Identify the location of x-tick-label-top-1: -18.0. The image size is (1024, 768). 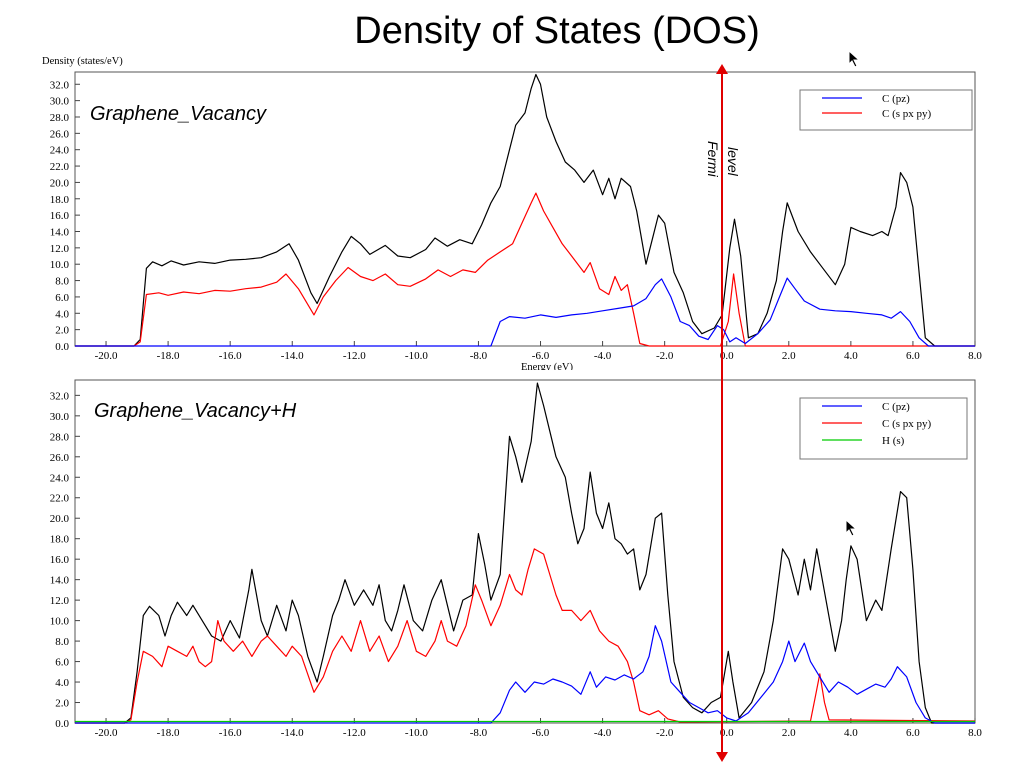
(168, 356).